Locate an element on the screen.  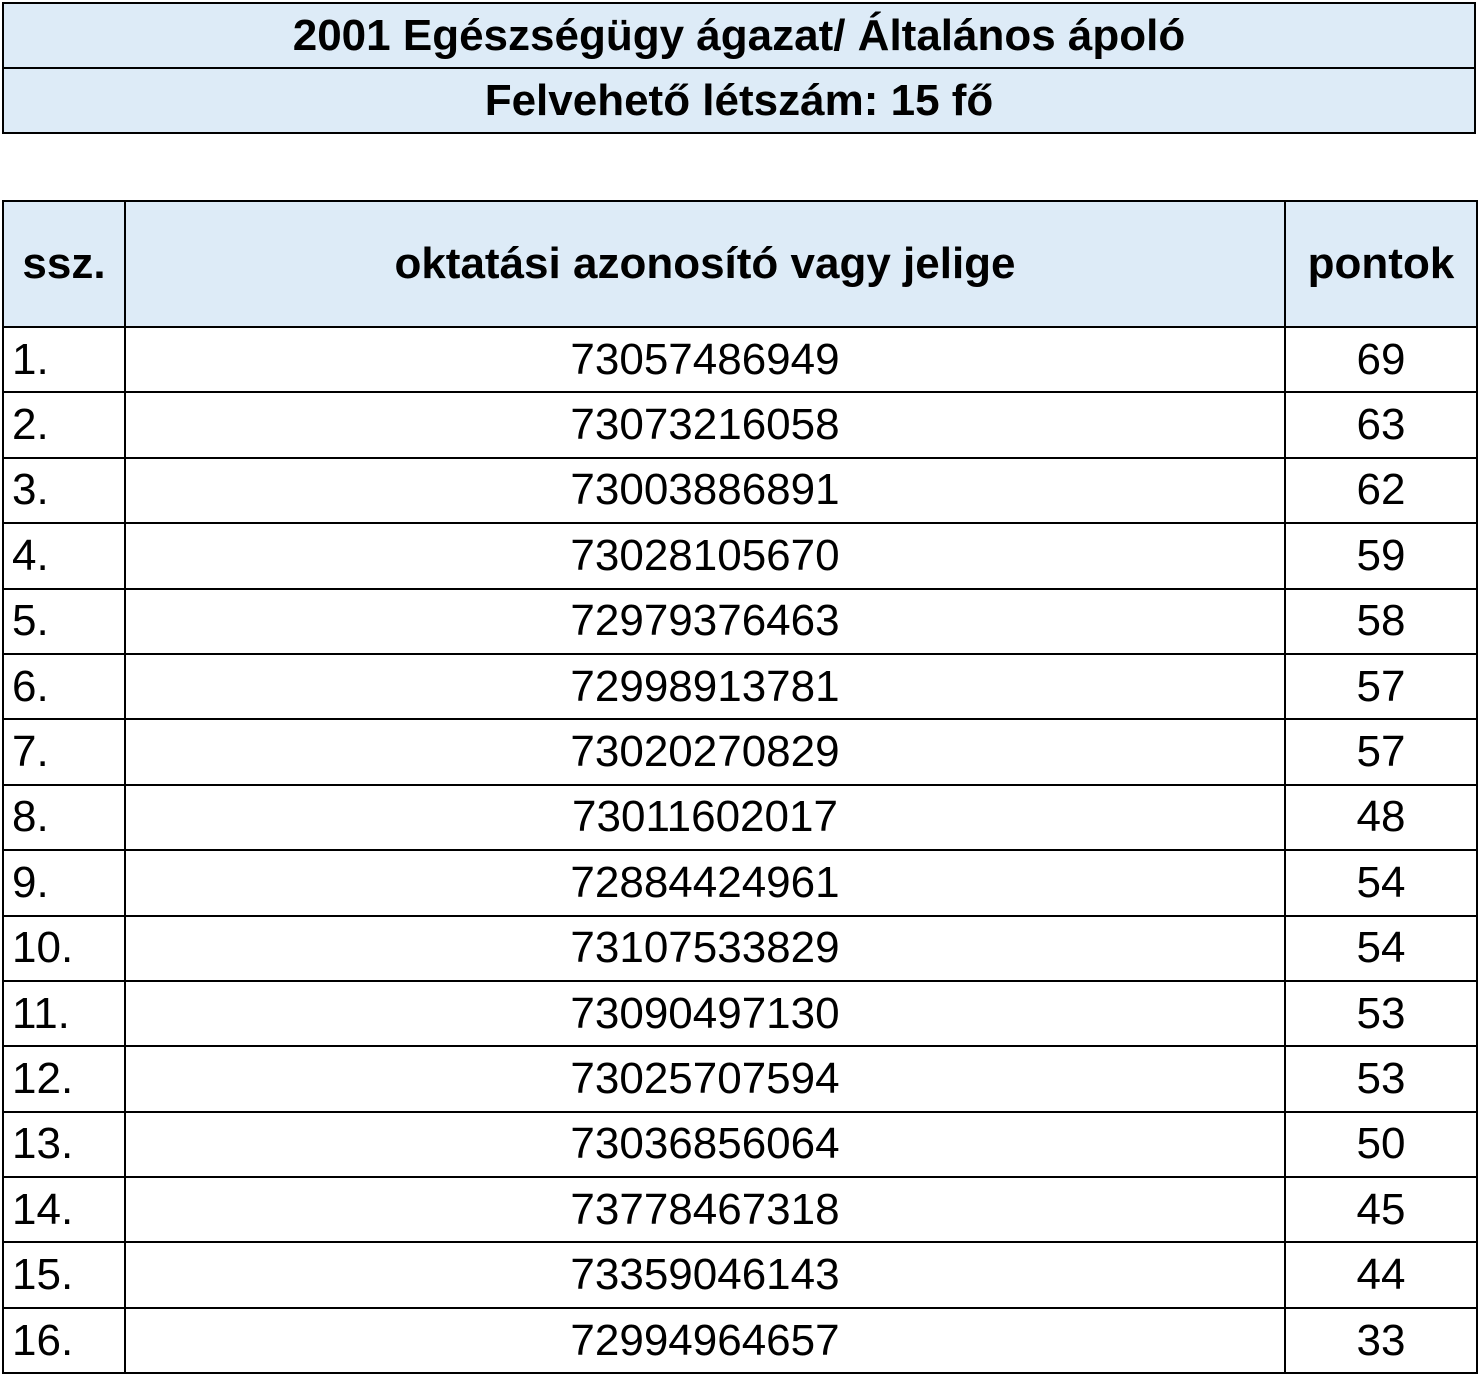
header-ssz: ssz. is located at coordinates (64, 264).